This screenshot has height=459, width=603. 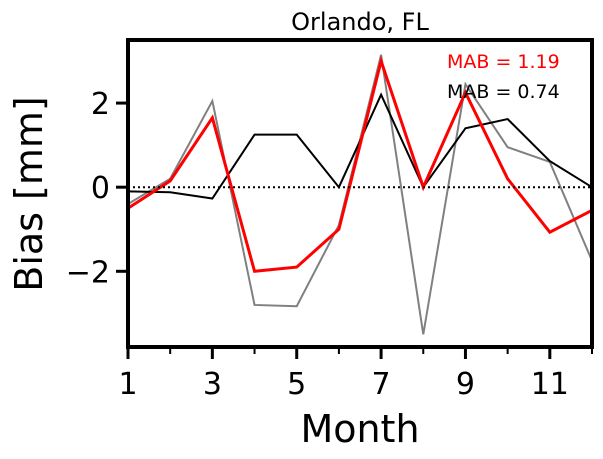 What do you see at coordinates (127, 384) in the screenshot?
I see `x-tick-label: 1` at bounding box center [127, 384].